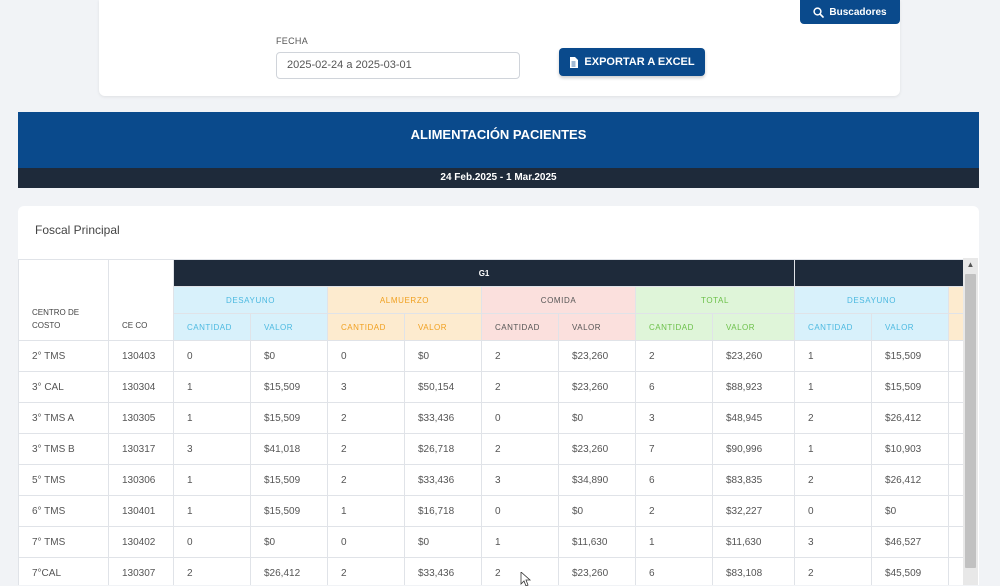 The width and height of the screenshot is (1000, 586). What do you see at coordinates (63, 542) in the screenshot?
I see `cell-center: 7° TMS` at bounding box center [63, 542].